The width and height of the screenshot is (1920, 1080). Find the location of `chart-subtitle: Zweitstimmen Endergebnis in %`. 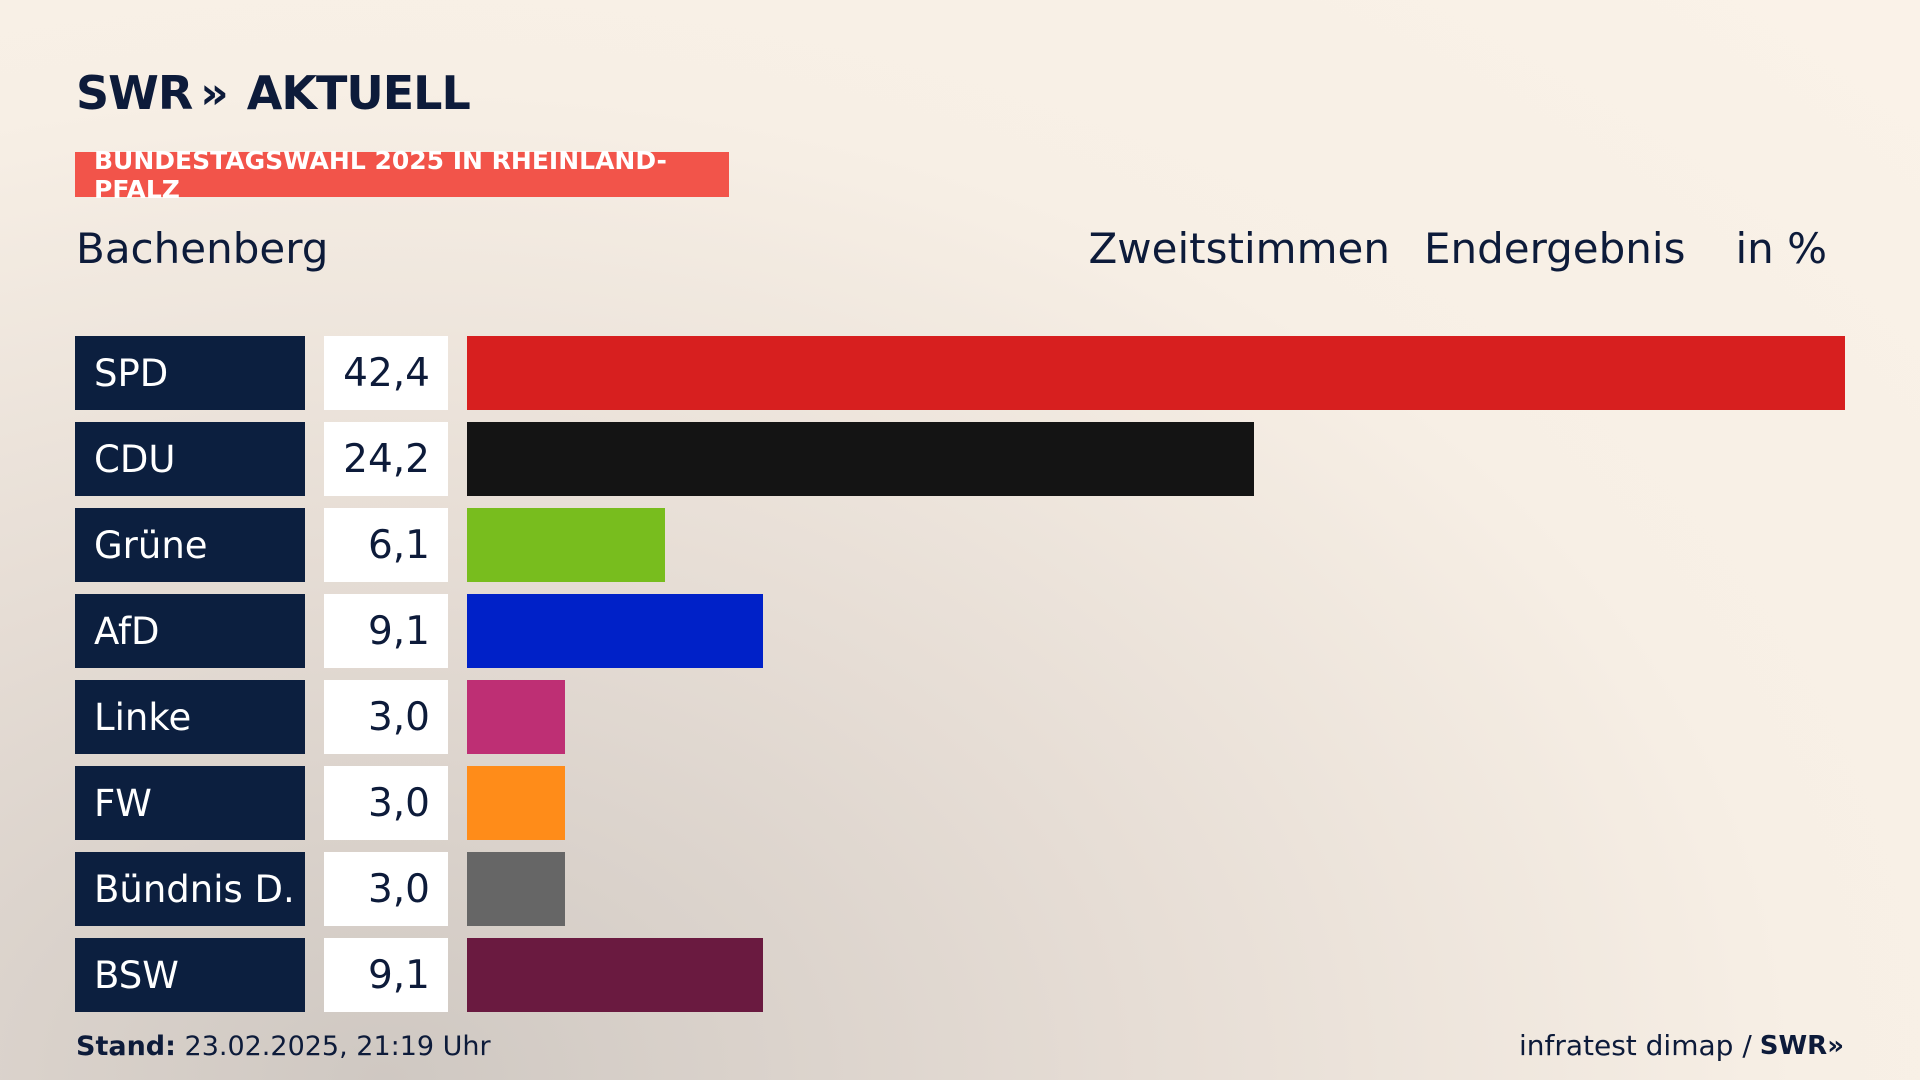

chart-subtitle: Zweitstimmen Endergebnis in % is located at coordinates (1458, 248).